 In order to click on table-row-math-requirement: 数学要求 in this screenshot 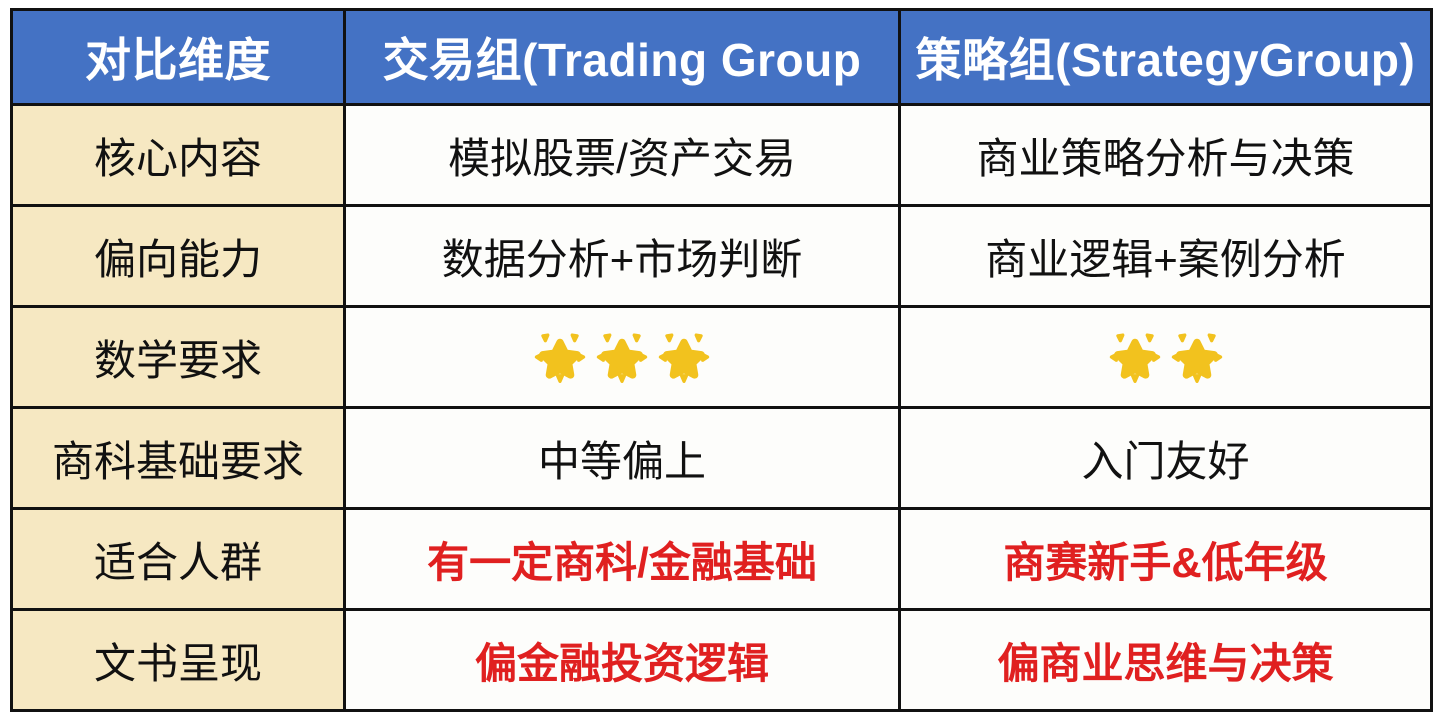, I will do `click(721, 357)`.